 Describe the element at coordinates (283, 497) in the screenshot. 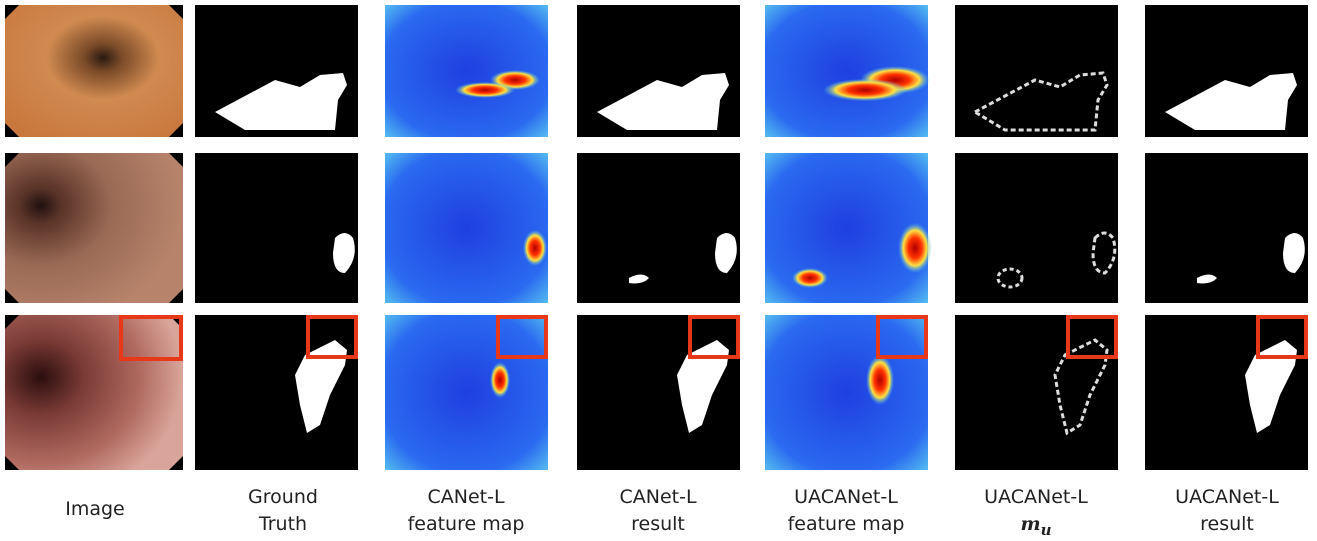

I see `column-label: Ground` at that location.